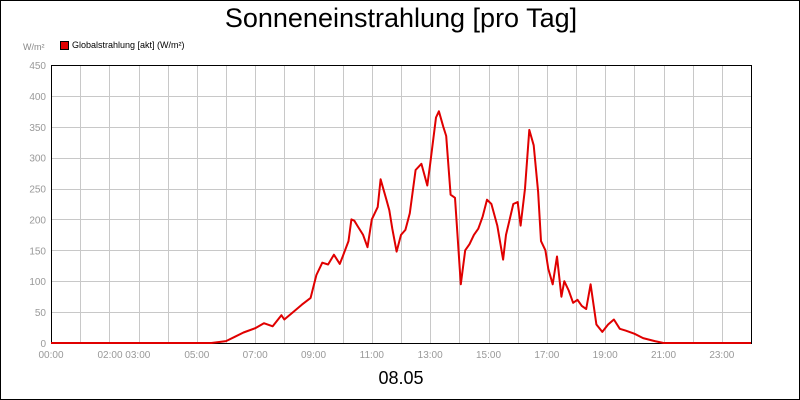 The height and width of the screenshot is (400, 800). Describe the element at coordinates (401, 18) in the screenshot. I see `chart-title: Sonneneinstrahlung [pro Tag]` at that location.